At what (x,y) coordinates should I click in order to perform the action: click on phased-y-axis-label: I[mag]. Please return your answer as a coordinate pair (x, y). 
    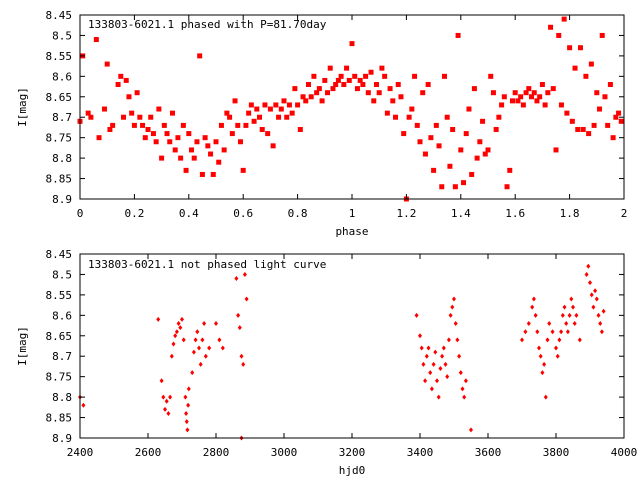
    Looking at the image, I should click on (22, 107).